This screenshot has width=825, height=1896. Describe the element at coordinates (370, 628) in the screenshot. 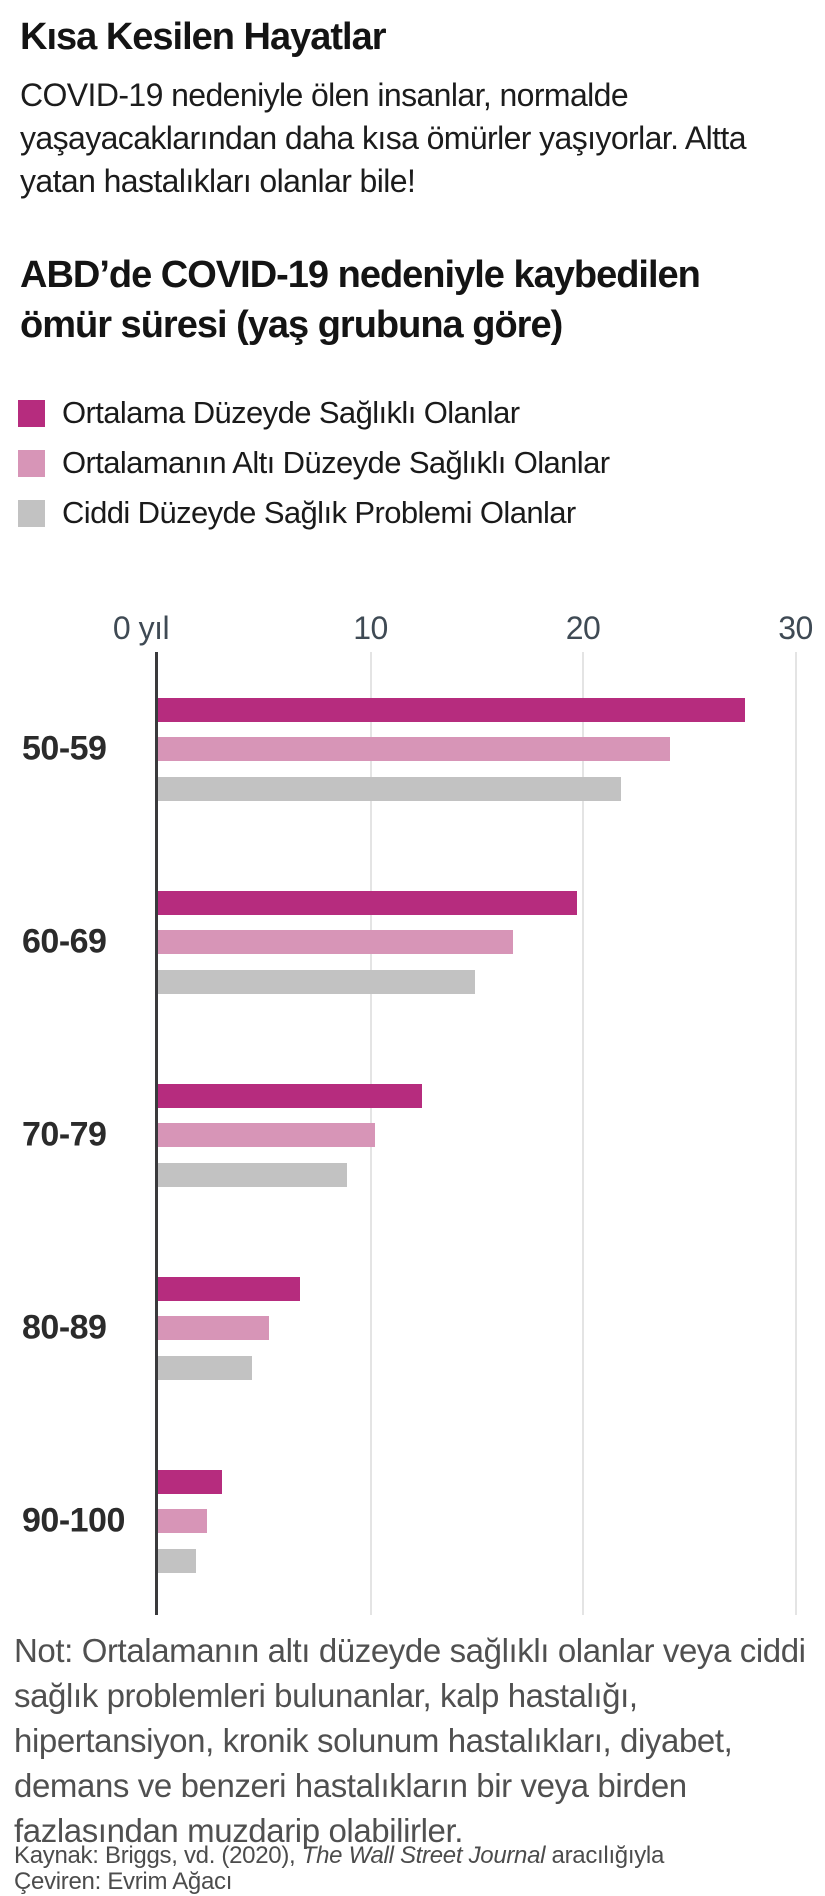

I see `x-tick-10: 10` at that location.